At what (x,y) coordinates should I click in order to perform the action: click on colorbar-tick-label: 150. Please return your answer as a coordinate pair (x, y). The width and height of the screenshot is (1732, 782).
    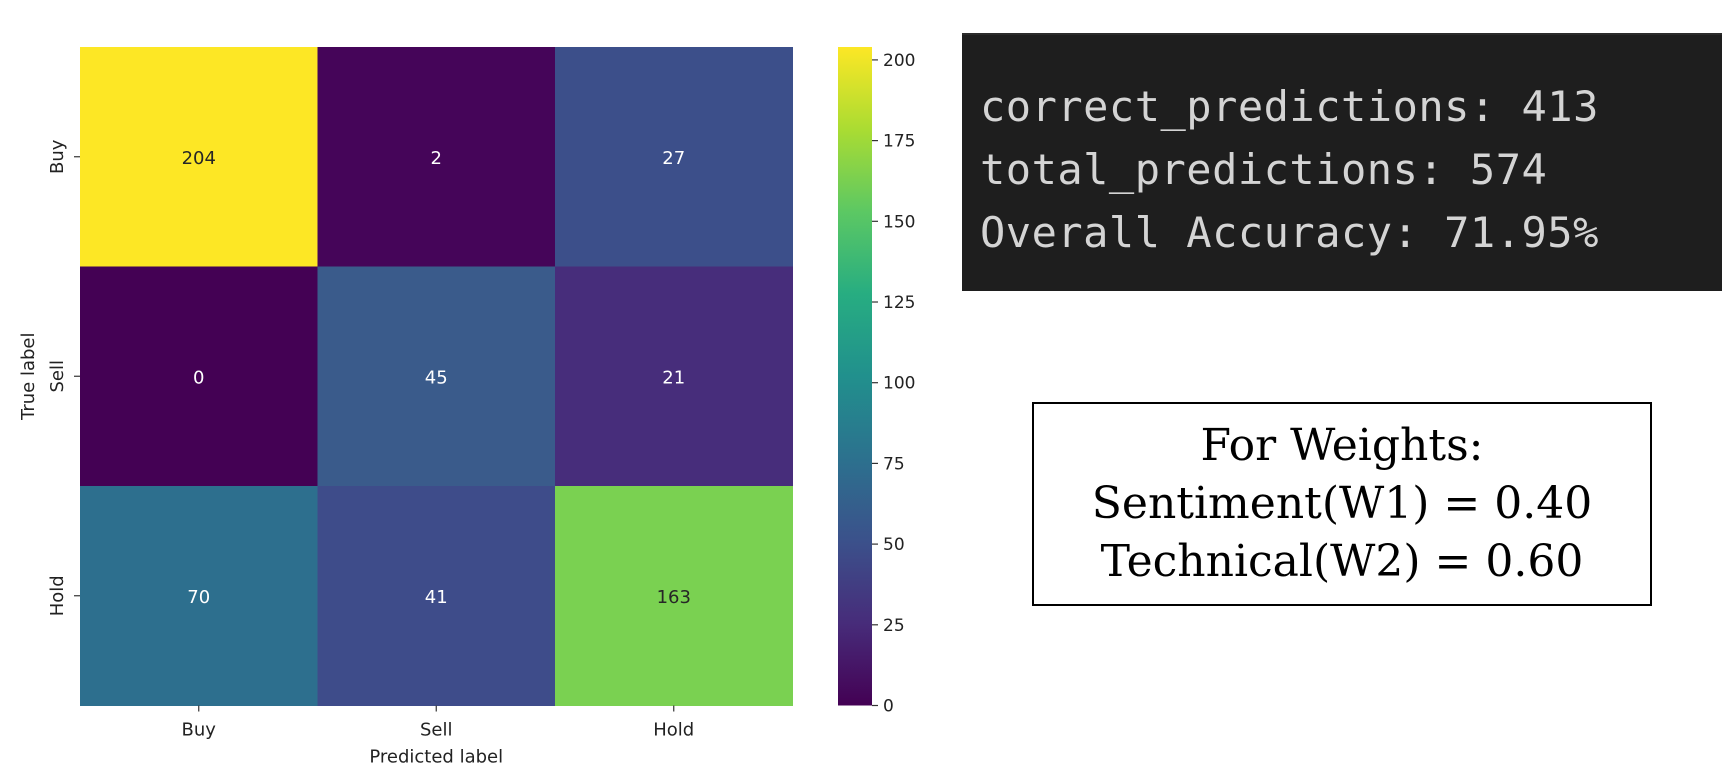
    Looking at the image, I should click on (899, 222).